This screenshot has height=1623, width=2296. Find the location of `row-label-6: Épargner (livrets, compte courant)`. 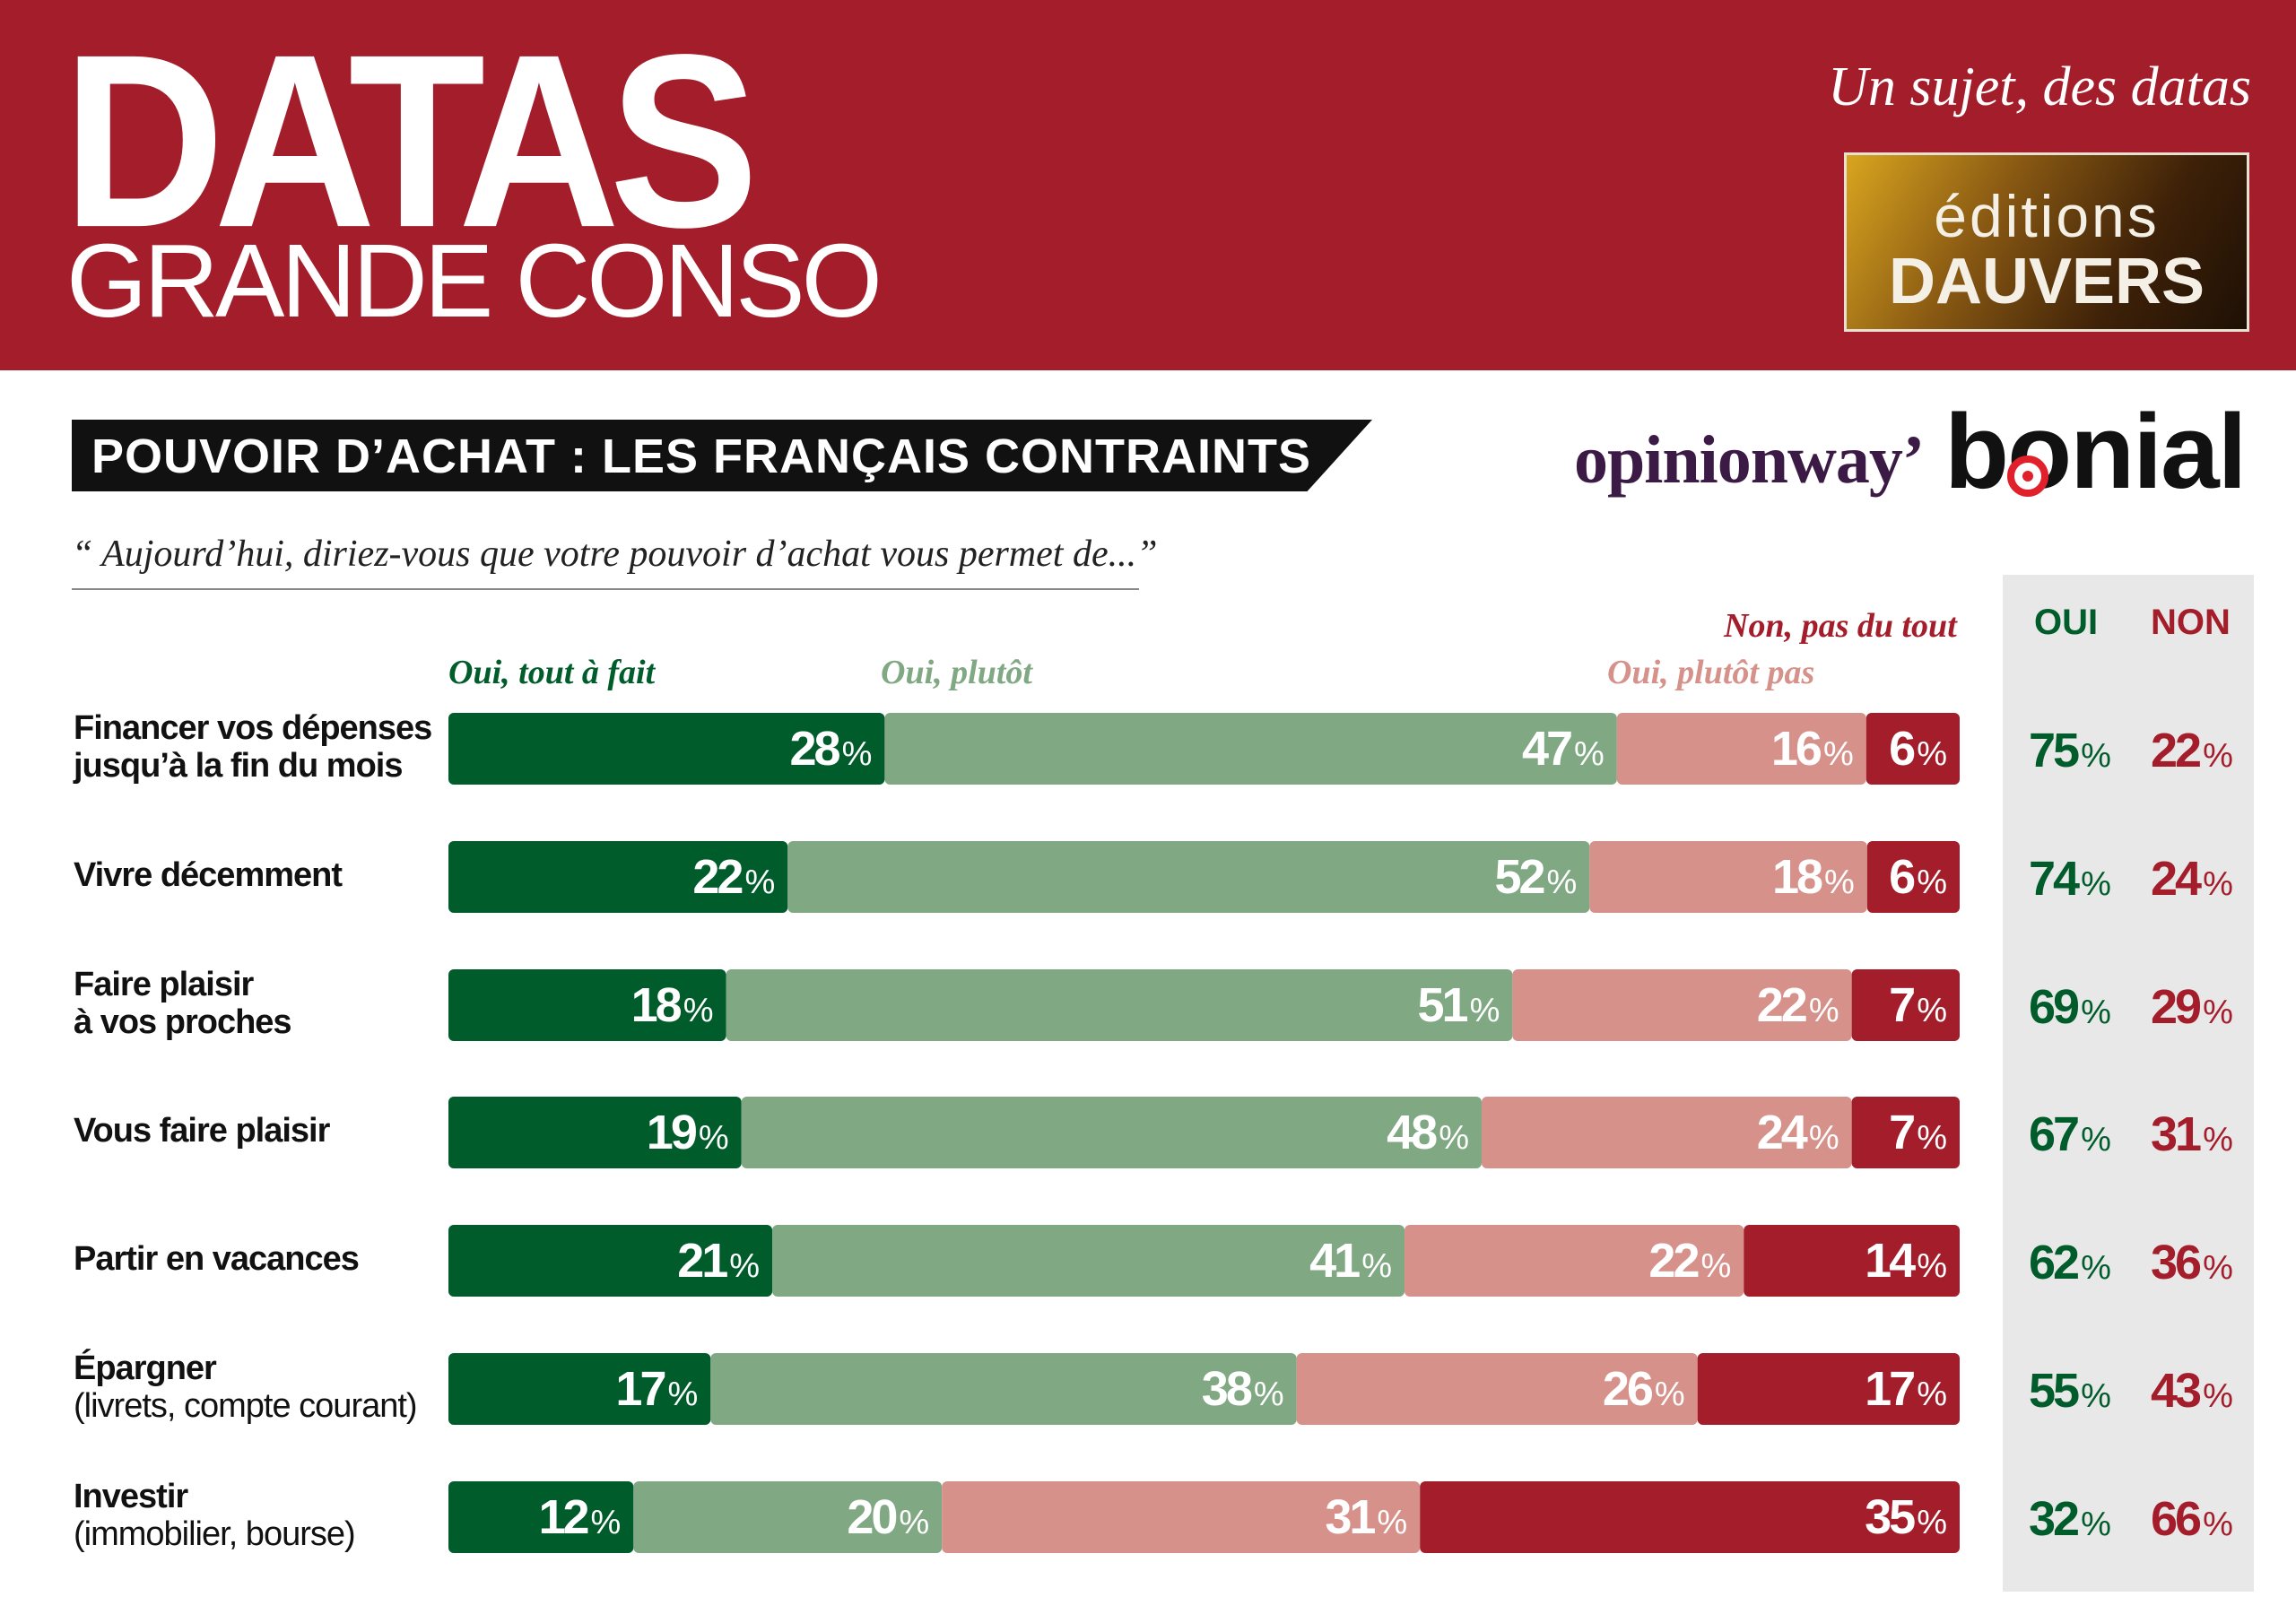

row-label-6: Épargner (livrets, compte courant) is located at coordinates (246, 1387).